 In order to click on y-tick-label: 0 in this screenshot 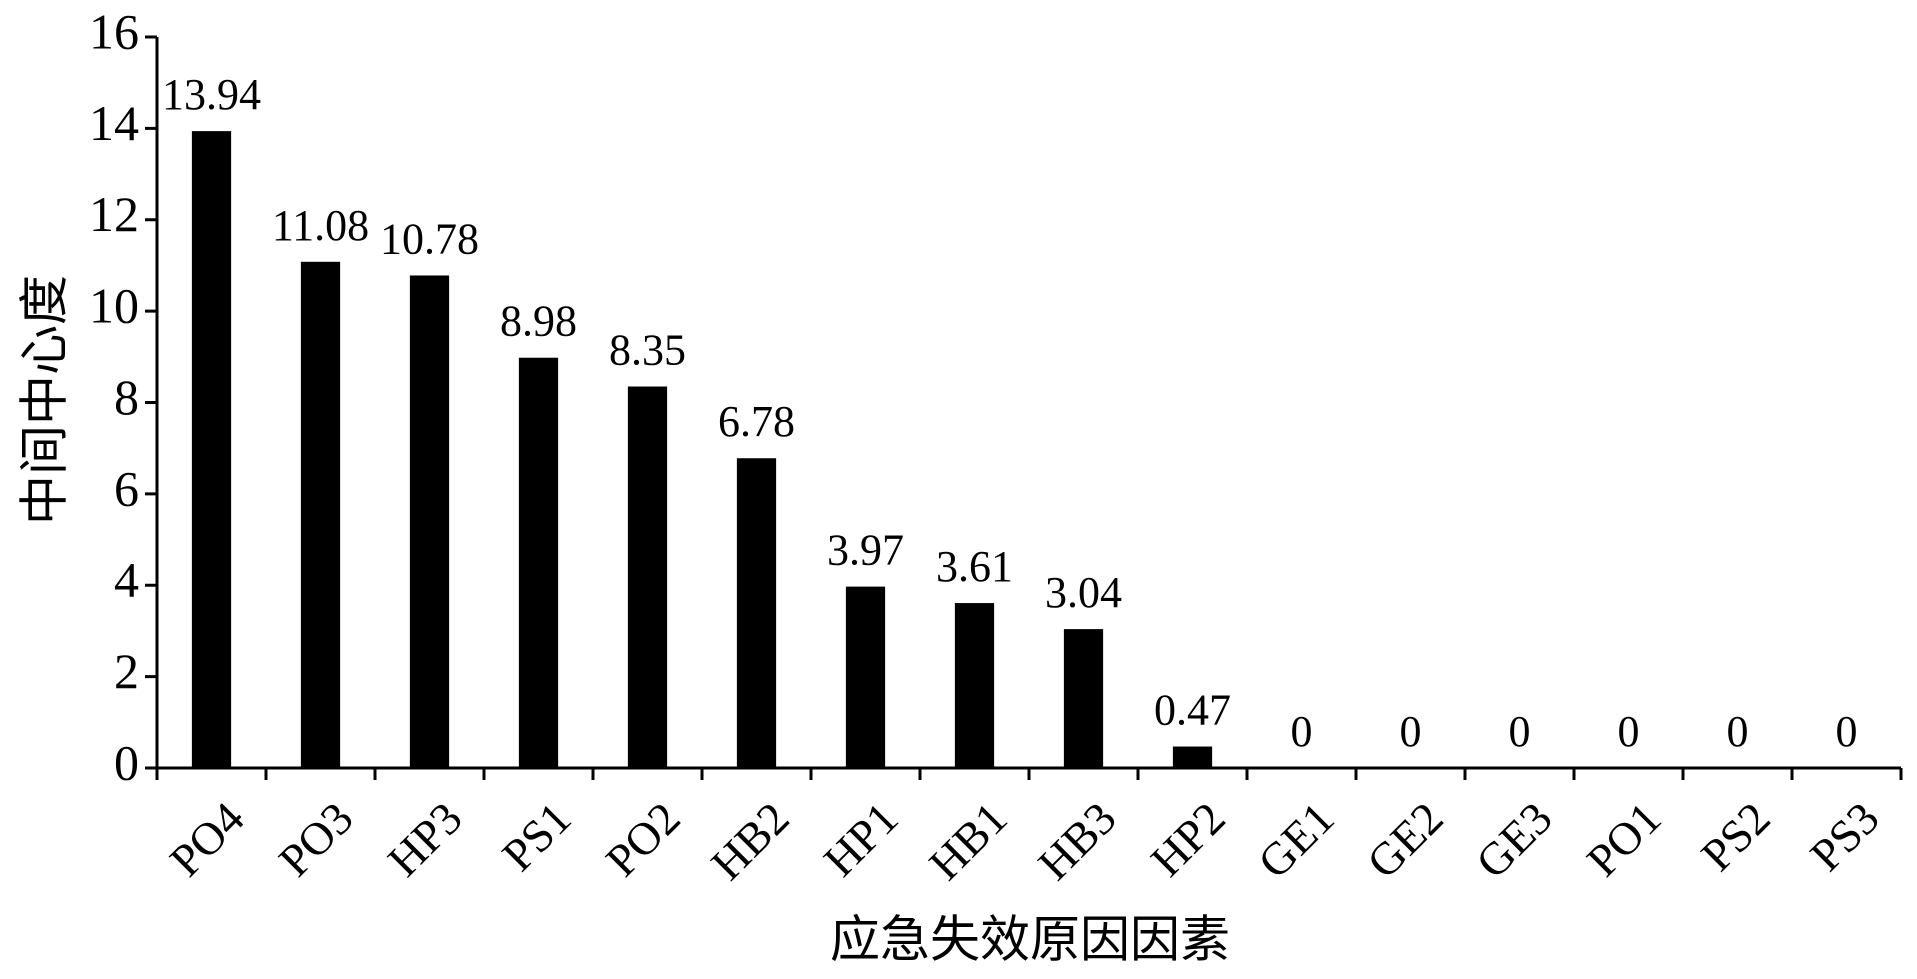, I will do `click(126, 762)`.